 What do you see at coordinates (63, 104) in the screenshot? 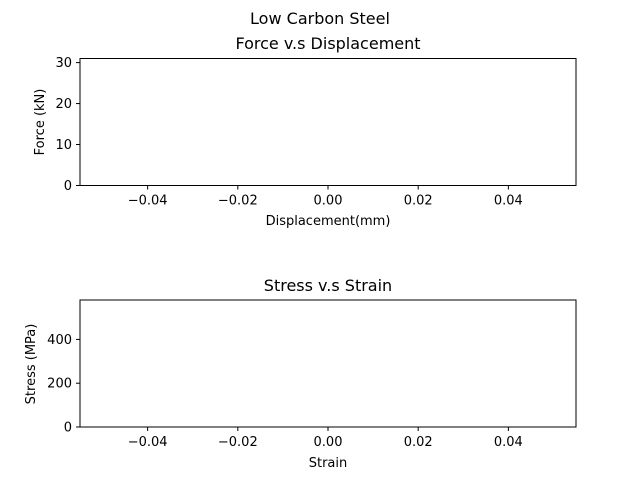
I see `y-tick-label: 20` at bounding box center [63, 104].